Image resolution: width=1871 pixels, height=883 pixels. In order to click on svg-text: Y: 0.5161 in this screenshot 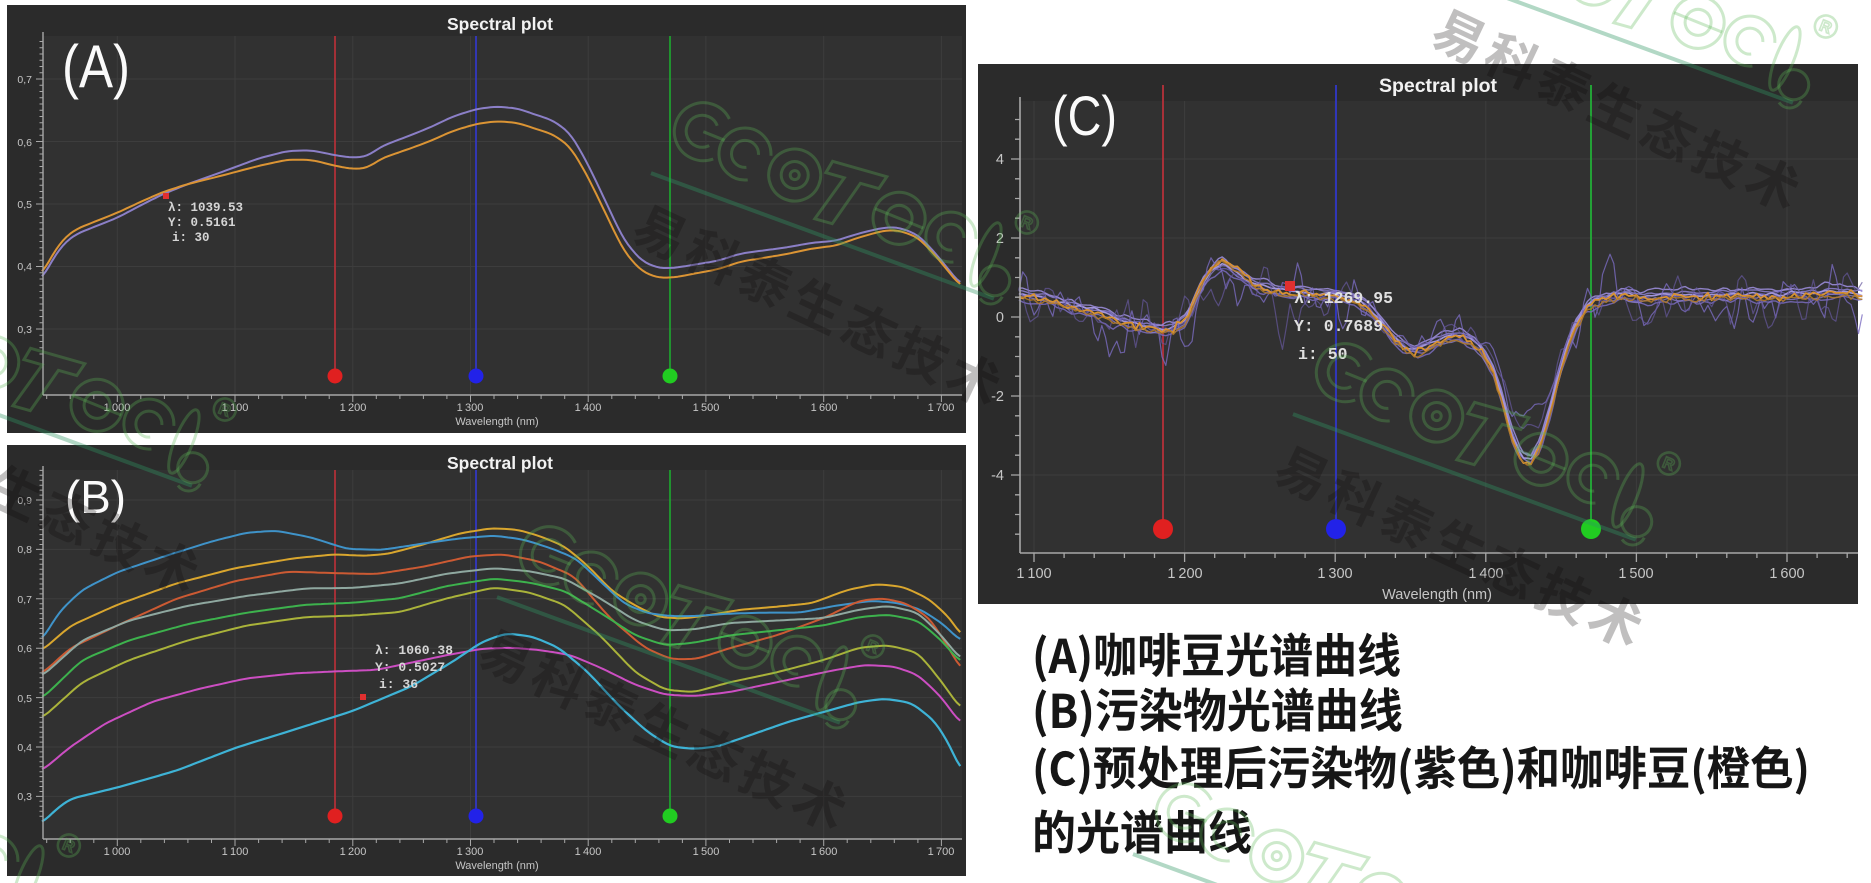, I will do `click(202, 223)`.